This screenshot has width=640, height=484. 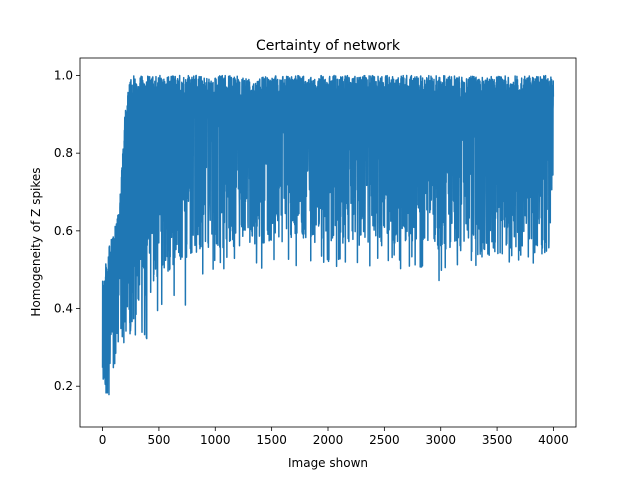 What do you see at coordinates (553, 440) in the screenshot?
I see `x-tick-label: 4000` at bounding box center [553, 440].